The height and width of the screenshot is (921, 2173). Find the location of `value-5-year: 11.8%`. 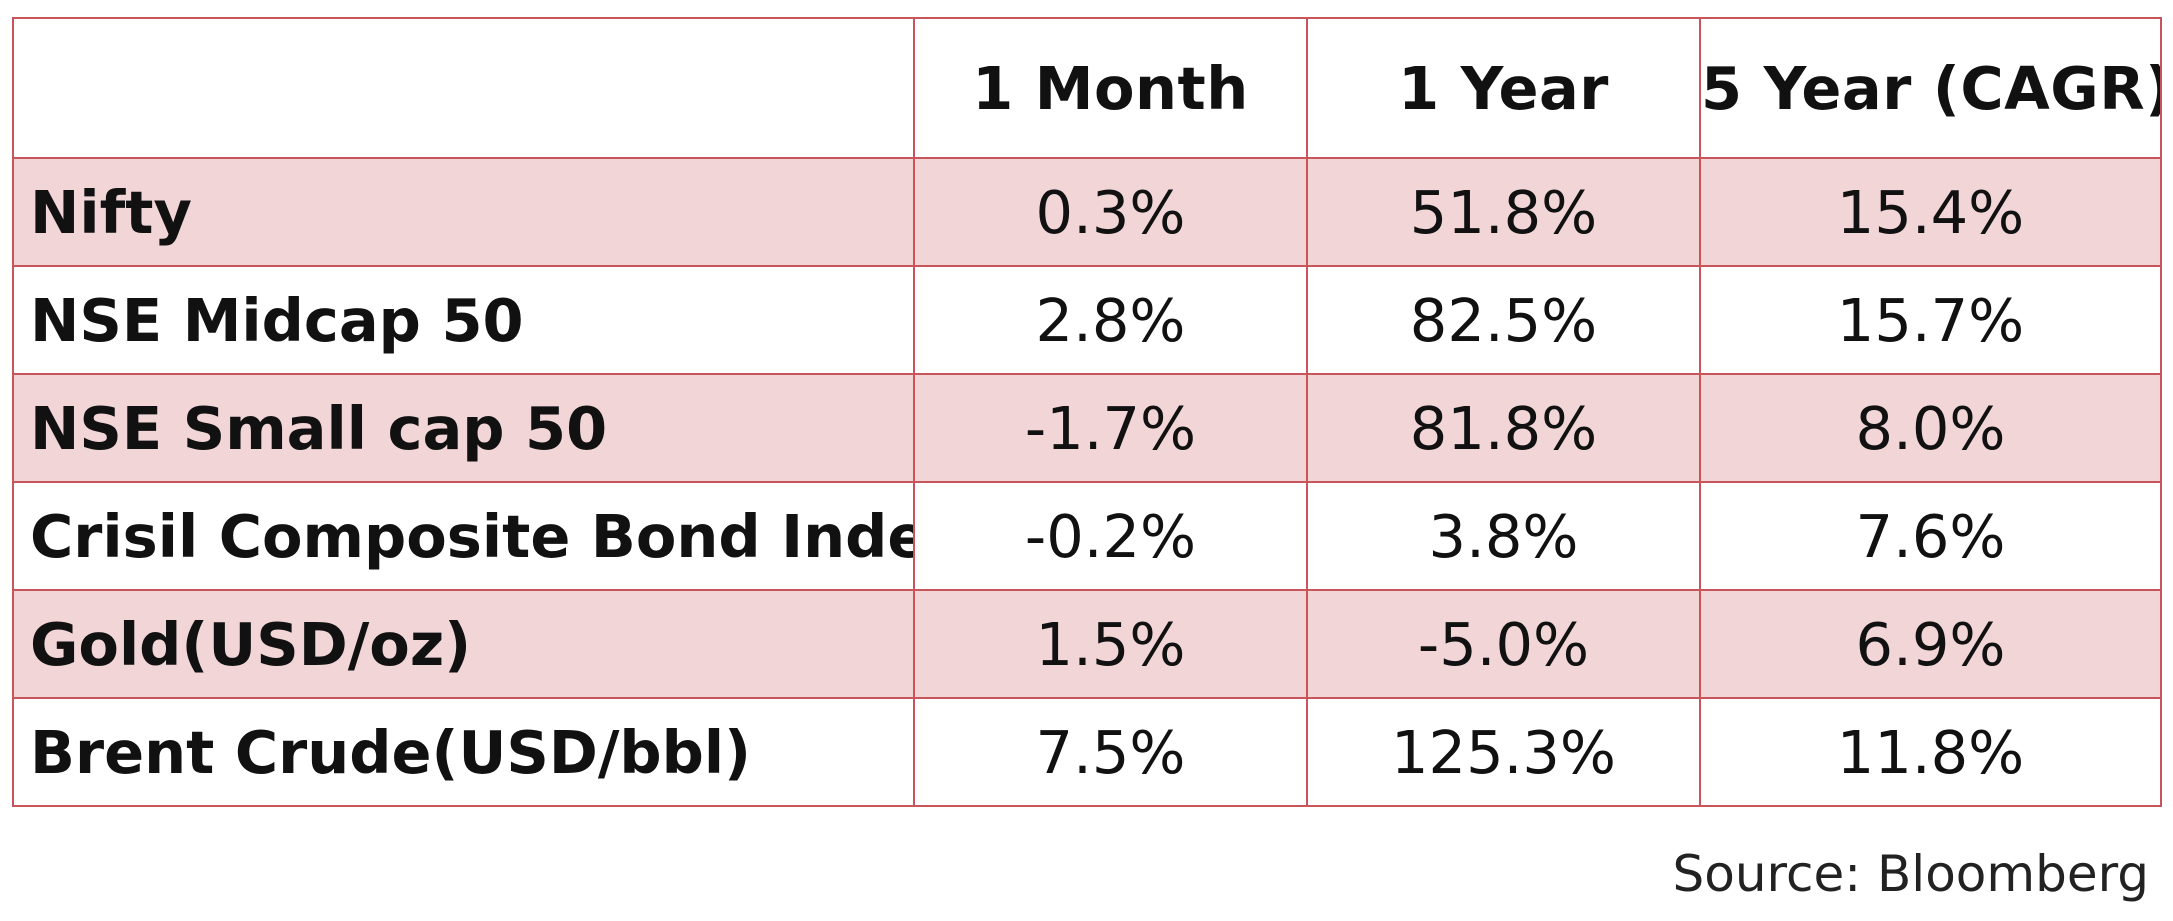

value-5-year: 11.8% is located at coordinates (1930, 752).